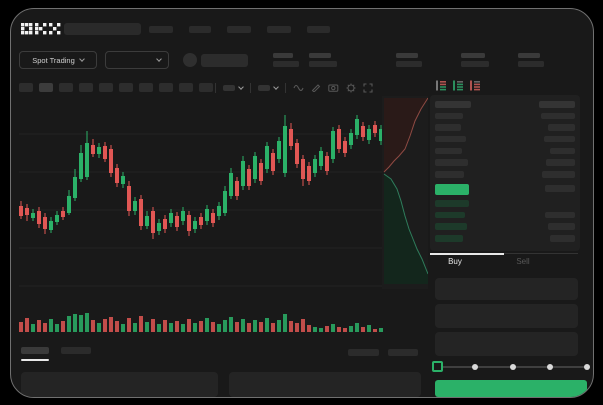 The height and width of the screenshot is (405, 603). Describe the element at coordinates (224, 60) in the screenshot. I see `pair-name-placeholder` at that location.